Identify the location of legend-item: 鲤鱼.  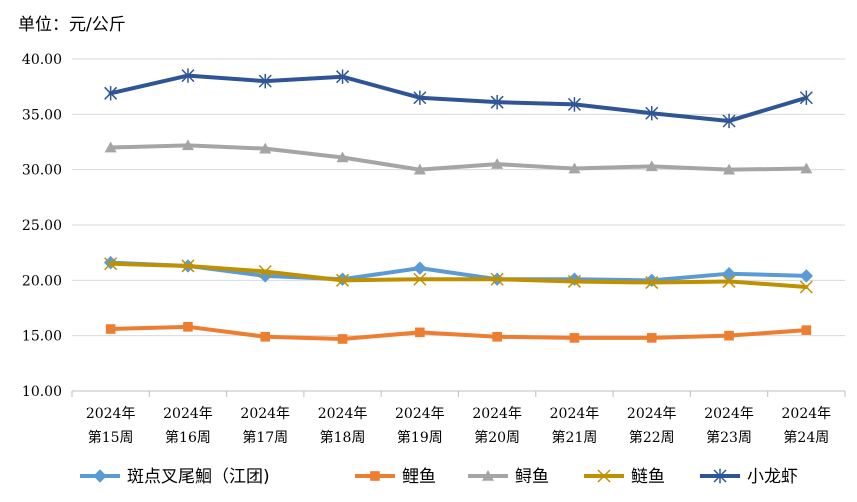
(395, 477).